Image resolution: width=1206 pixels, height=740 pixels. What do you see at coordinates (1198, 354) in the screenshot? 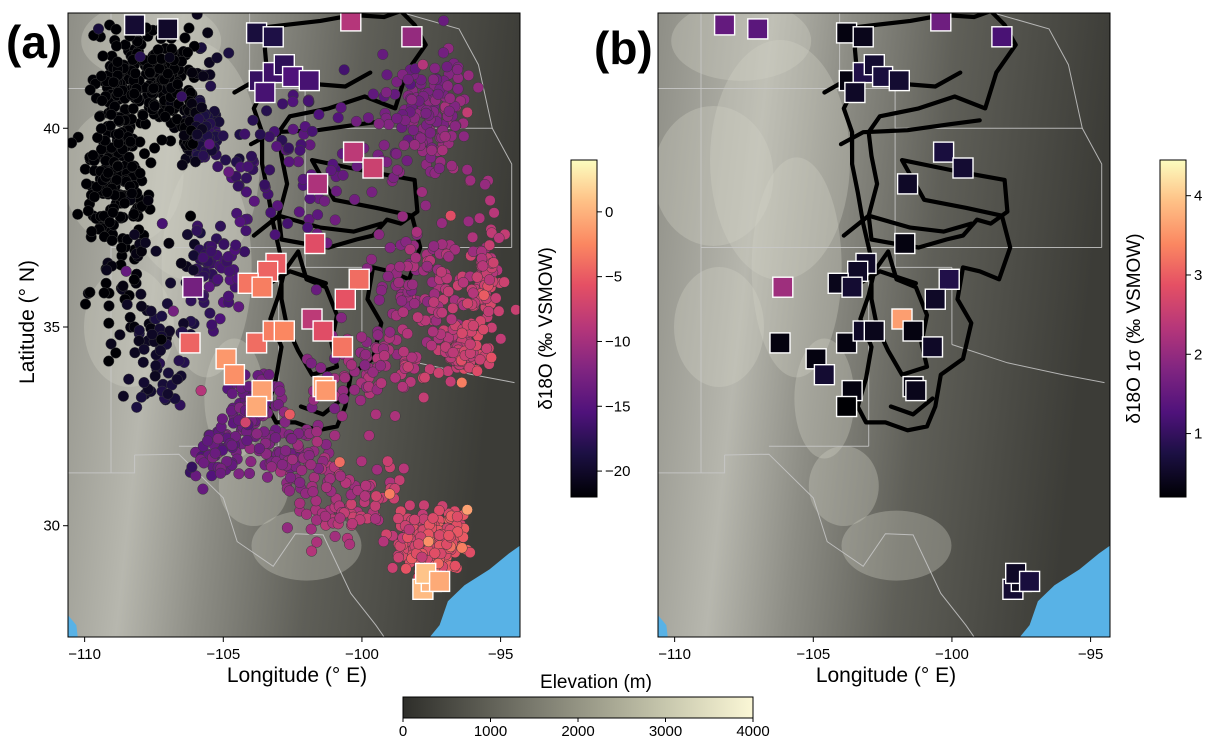
I see `colorbar-tick-label: 2` at bounding box center [1198, 354].